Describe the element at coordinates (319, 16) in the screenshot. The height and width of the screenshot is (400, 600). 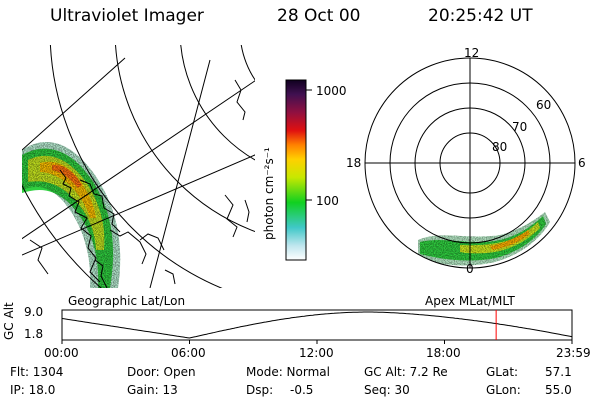
I see `date-label: 28 Oct 00` at that location.